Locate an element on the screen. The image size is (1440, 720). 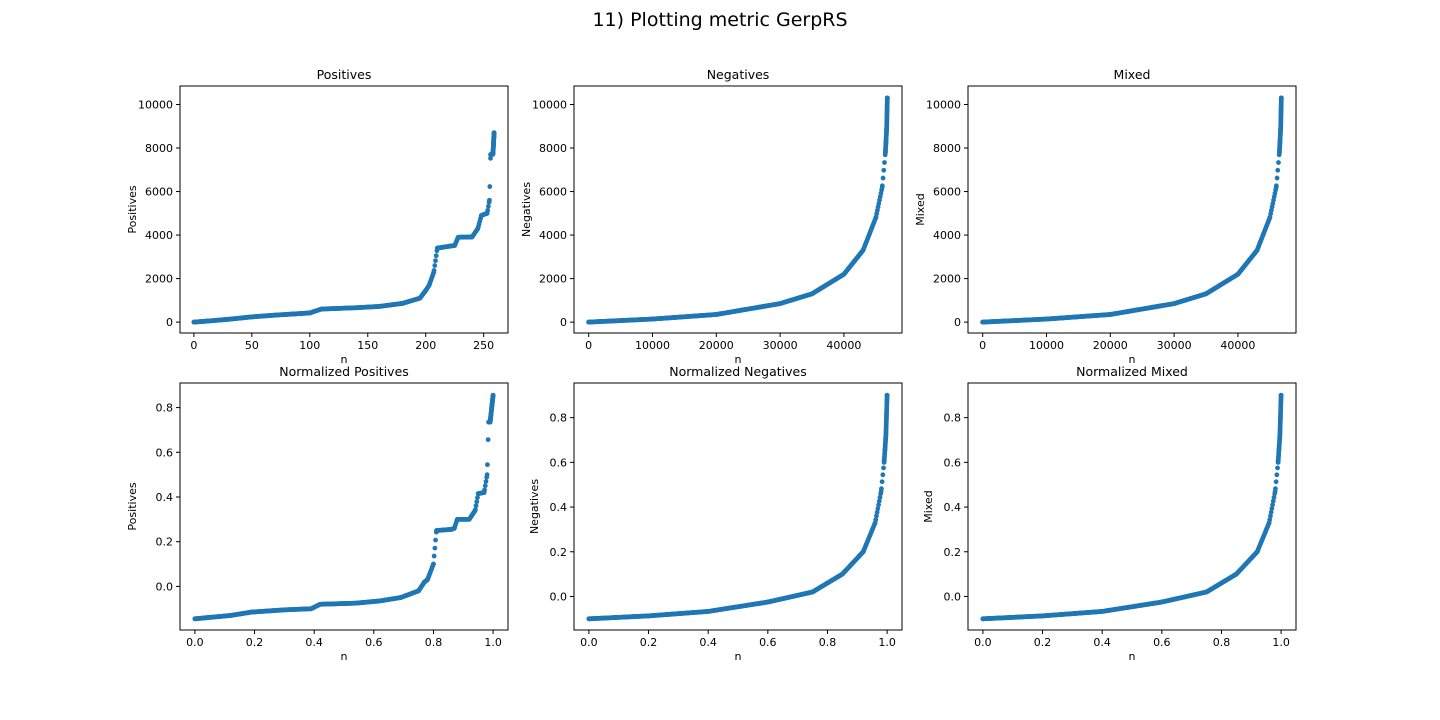
subplot-title: Positives is located at coordinates (344, 74).